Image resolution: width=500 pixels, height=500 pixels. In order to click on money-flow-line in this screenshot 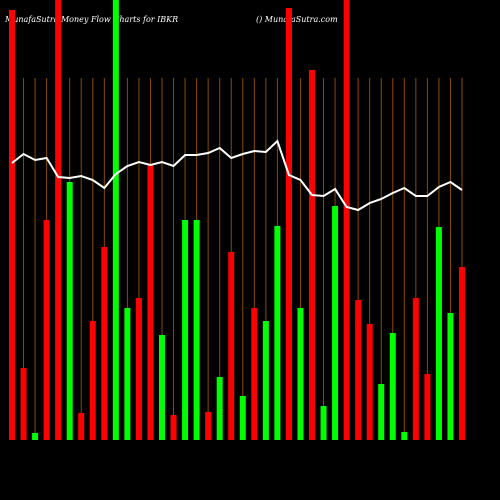, I will do `click(237, 175)`.